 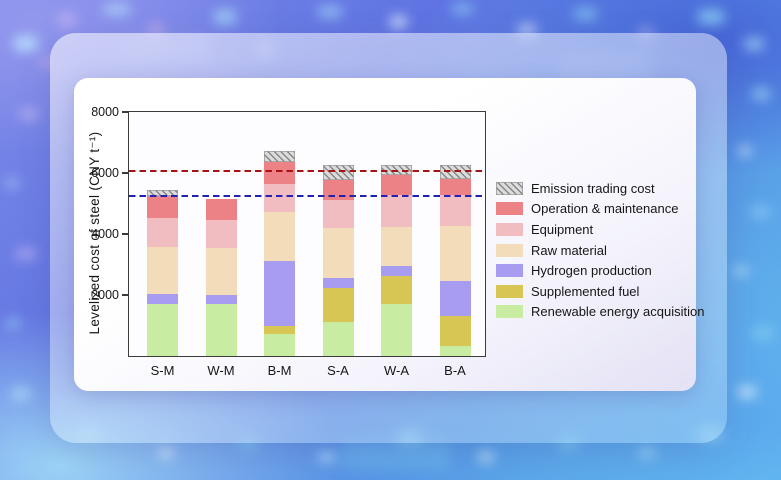 I want to click on x-tick-label: B-A, so click(x=455, y=370).